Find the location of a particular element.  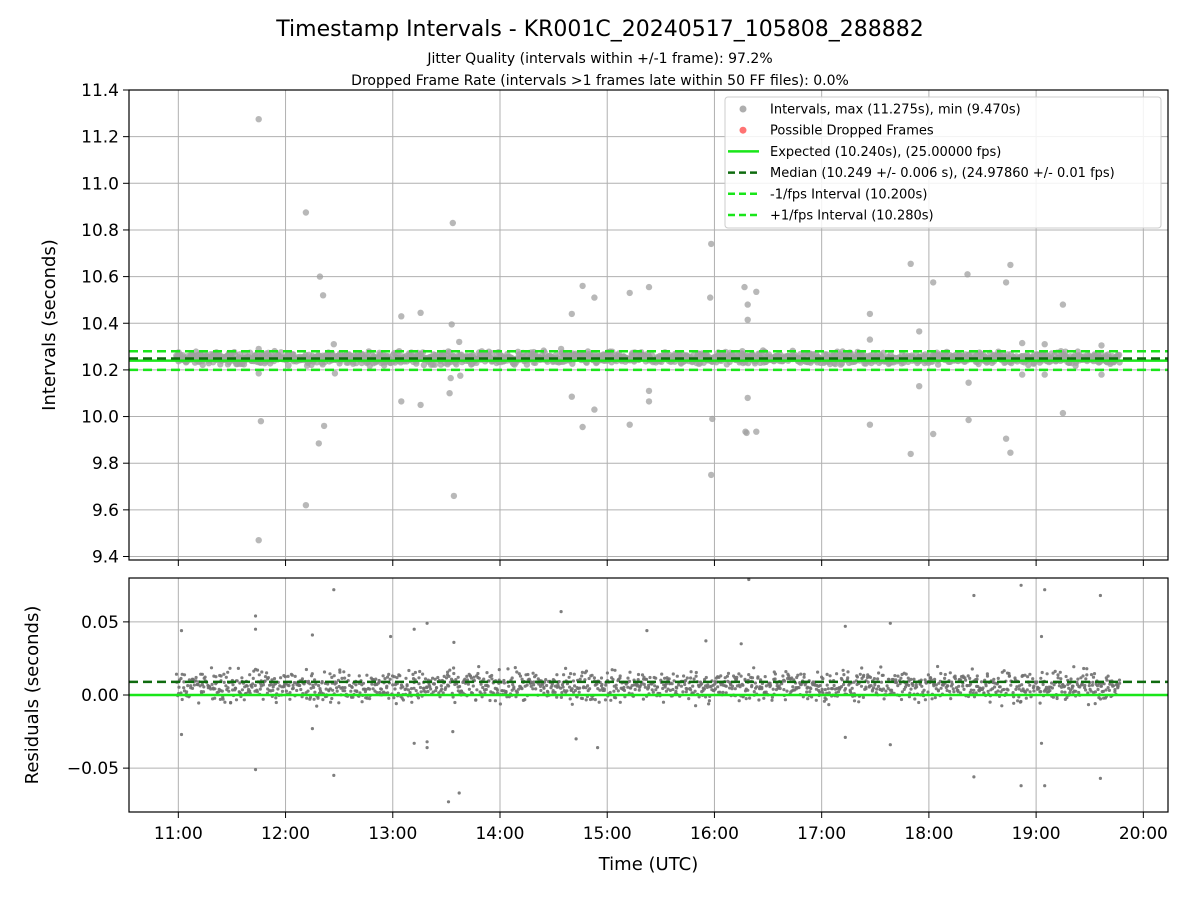

y-tick-label: 10.2 is located at coordinates (100, 371).